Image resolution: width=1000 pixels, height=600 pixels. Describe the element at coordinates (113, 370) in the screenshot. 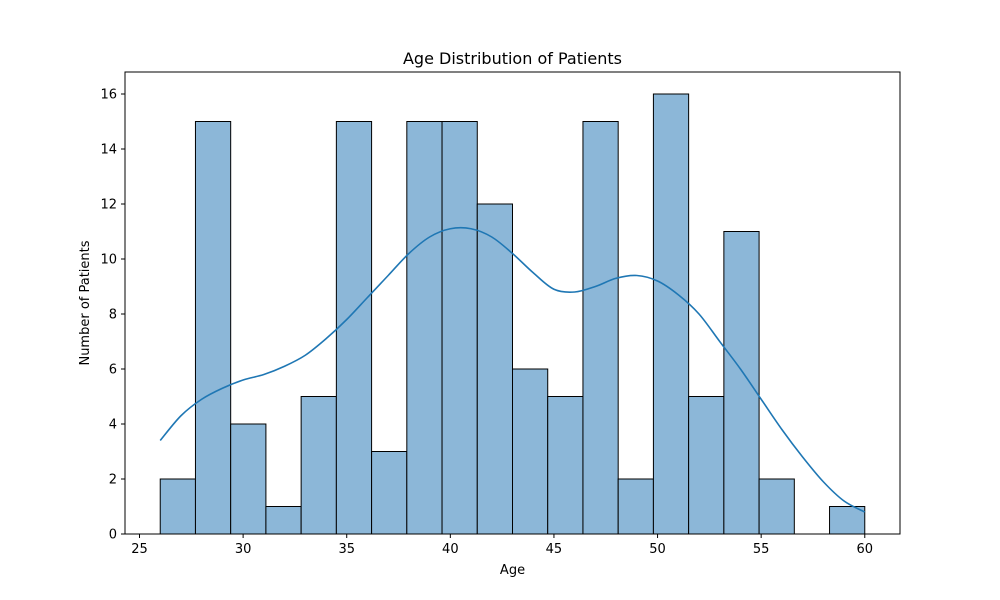

I see `y-tick-label: 6` at that location.